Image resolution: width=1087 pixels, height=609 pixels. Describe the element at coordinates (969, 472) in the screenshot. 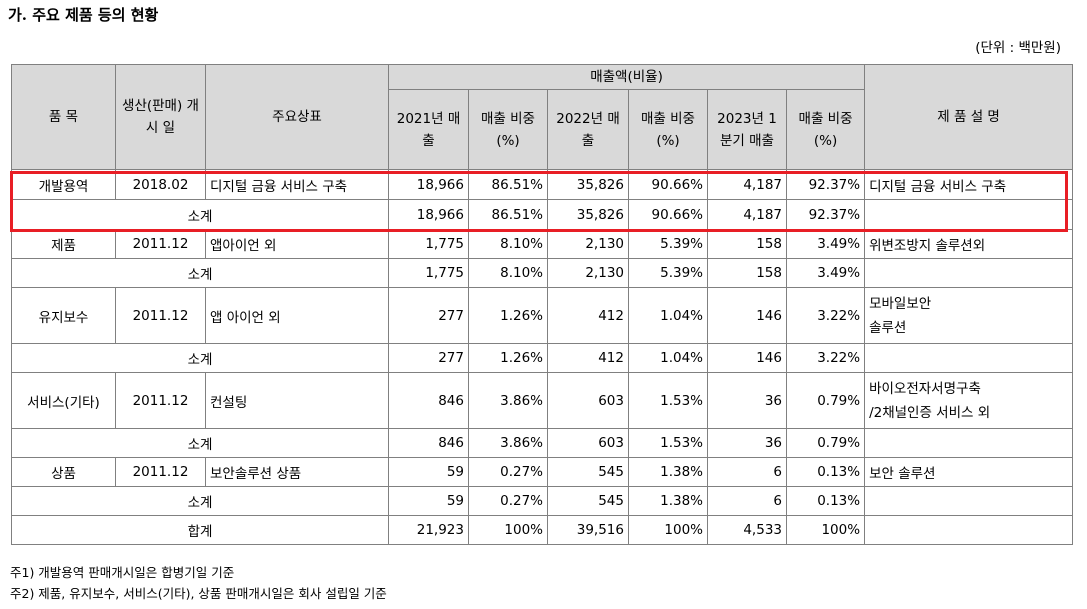

I see `row-description: 보안 솔루션` at that location.